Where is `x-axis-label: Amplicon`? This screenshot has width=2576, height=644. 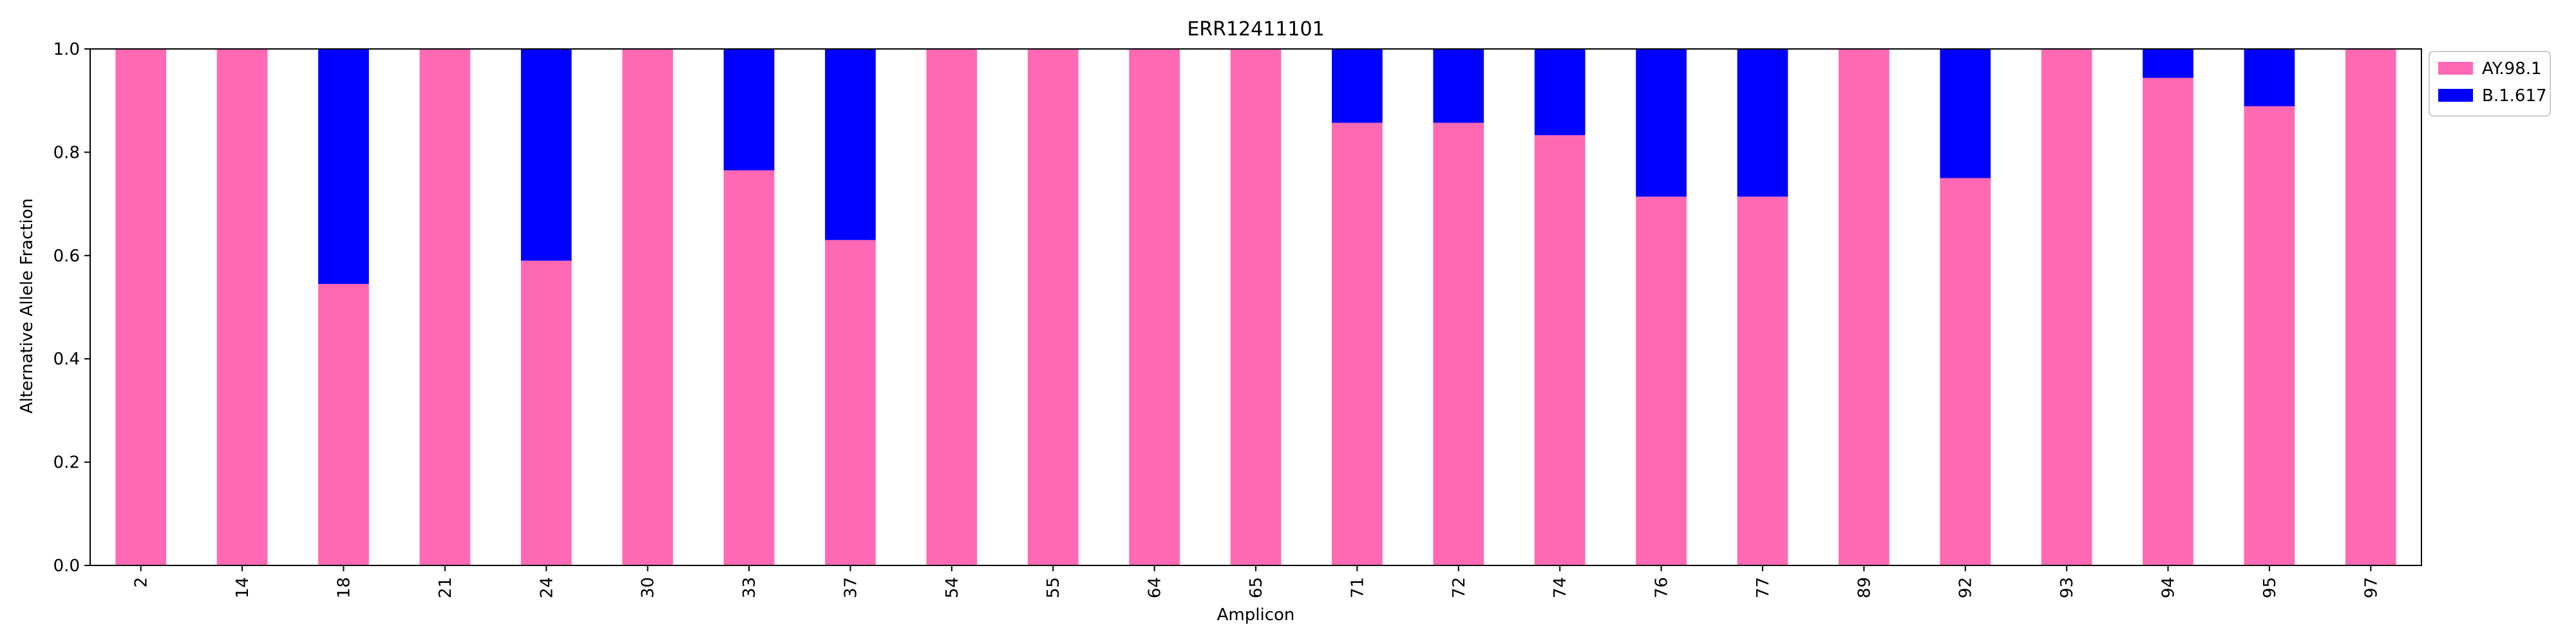 x-axis-label: Amplicon is located at coordinates (1256, 615).